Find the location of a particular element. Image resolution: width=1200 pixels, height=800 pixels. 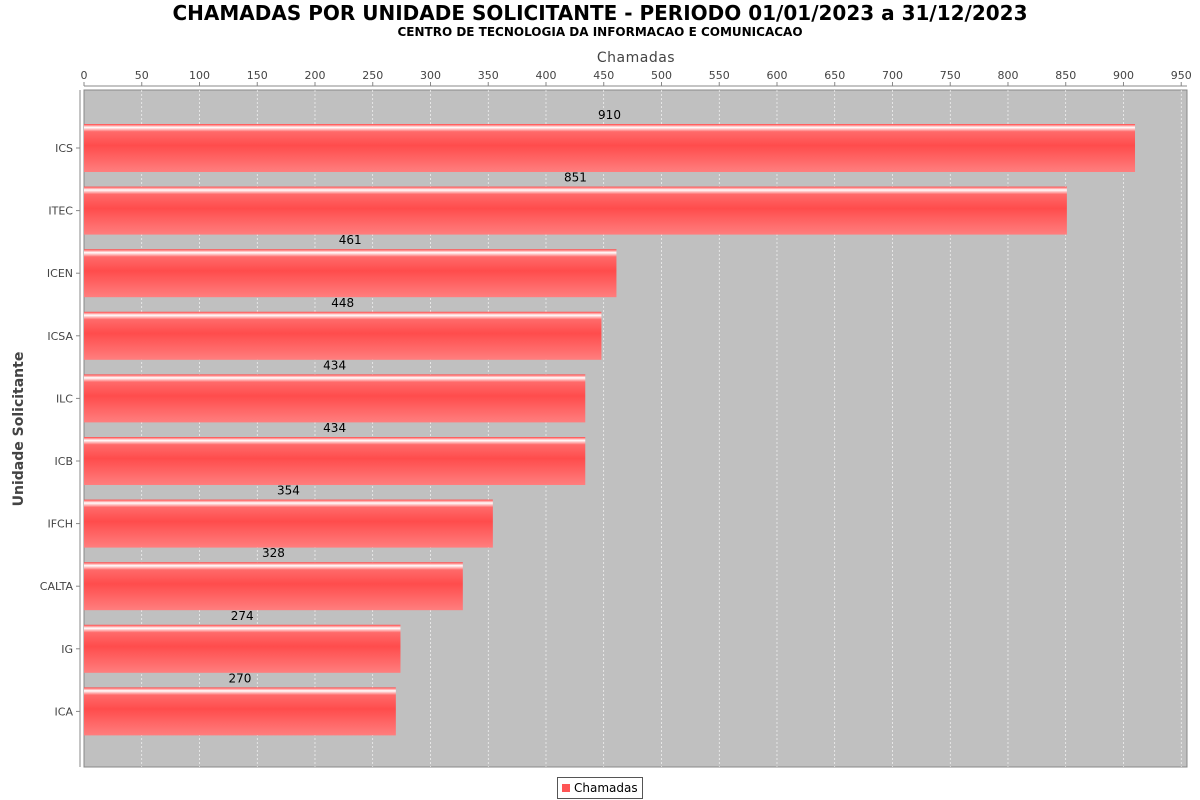

category-label: ICEN is located at coordinates (60, 273).